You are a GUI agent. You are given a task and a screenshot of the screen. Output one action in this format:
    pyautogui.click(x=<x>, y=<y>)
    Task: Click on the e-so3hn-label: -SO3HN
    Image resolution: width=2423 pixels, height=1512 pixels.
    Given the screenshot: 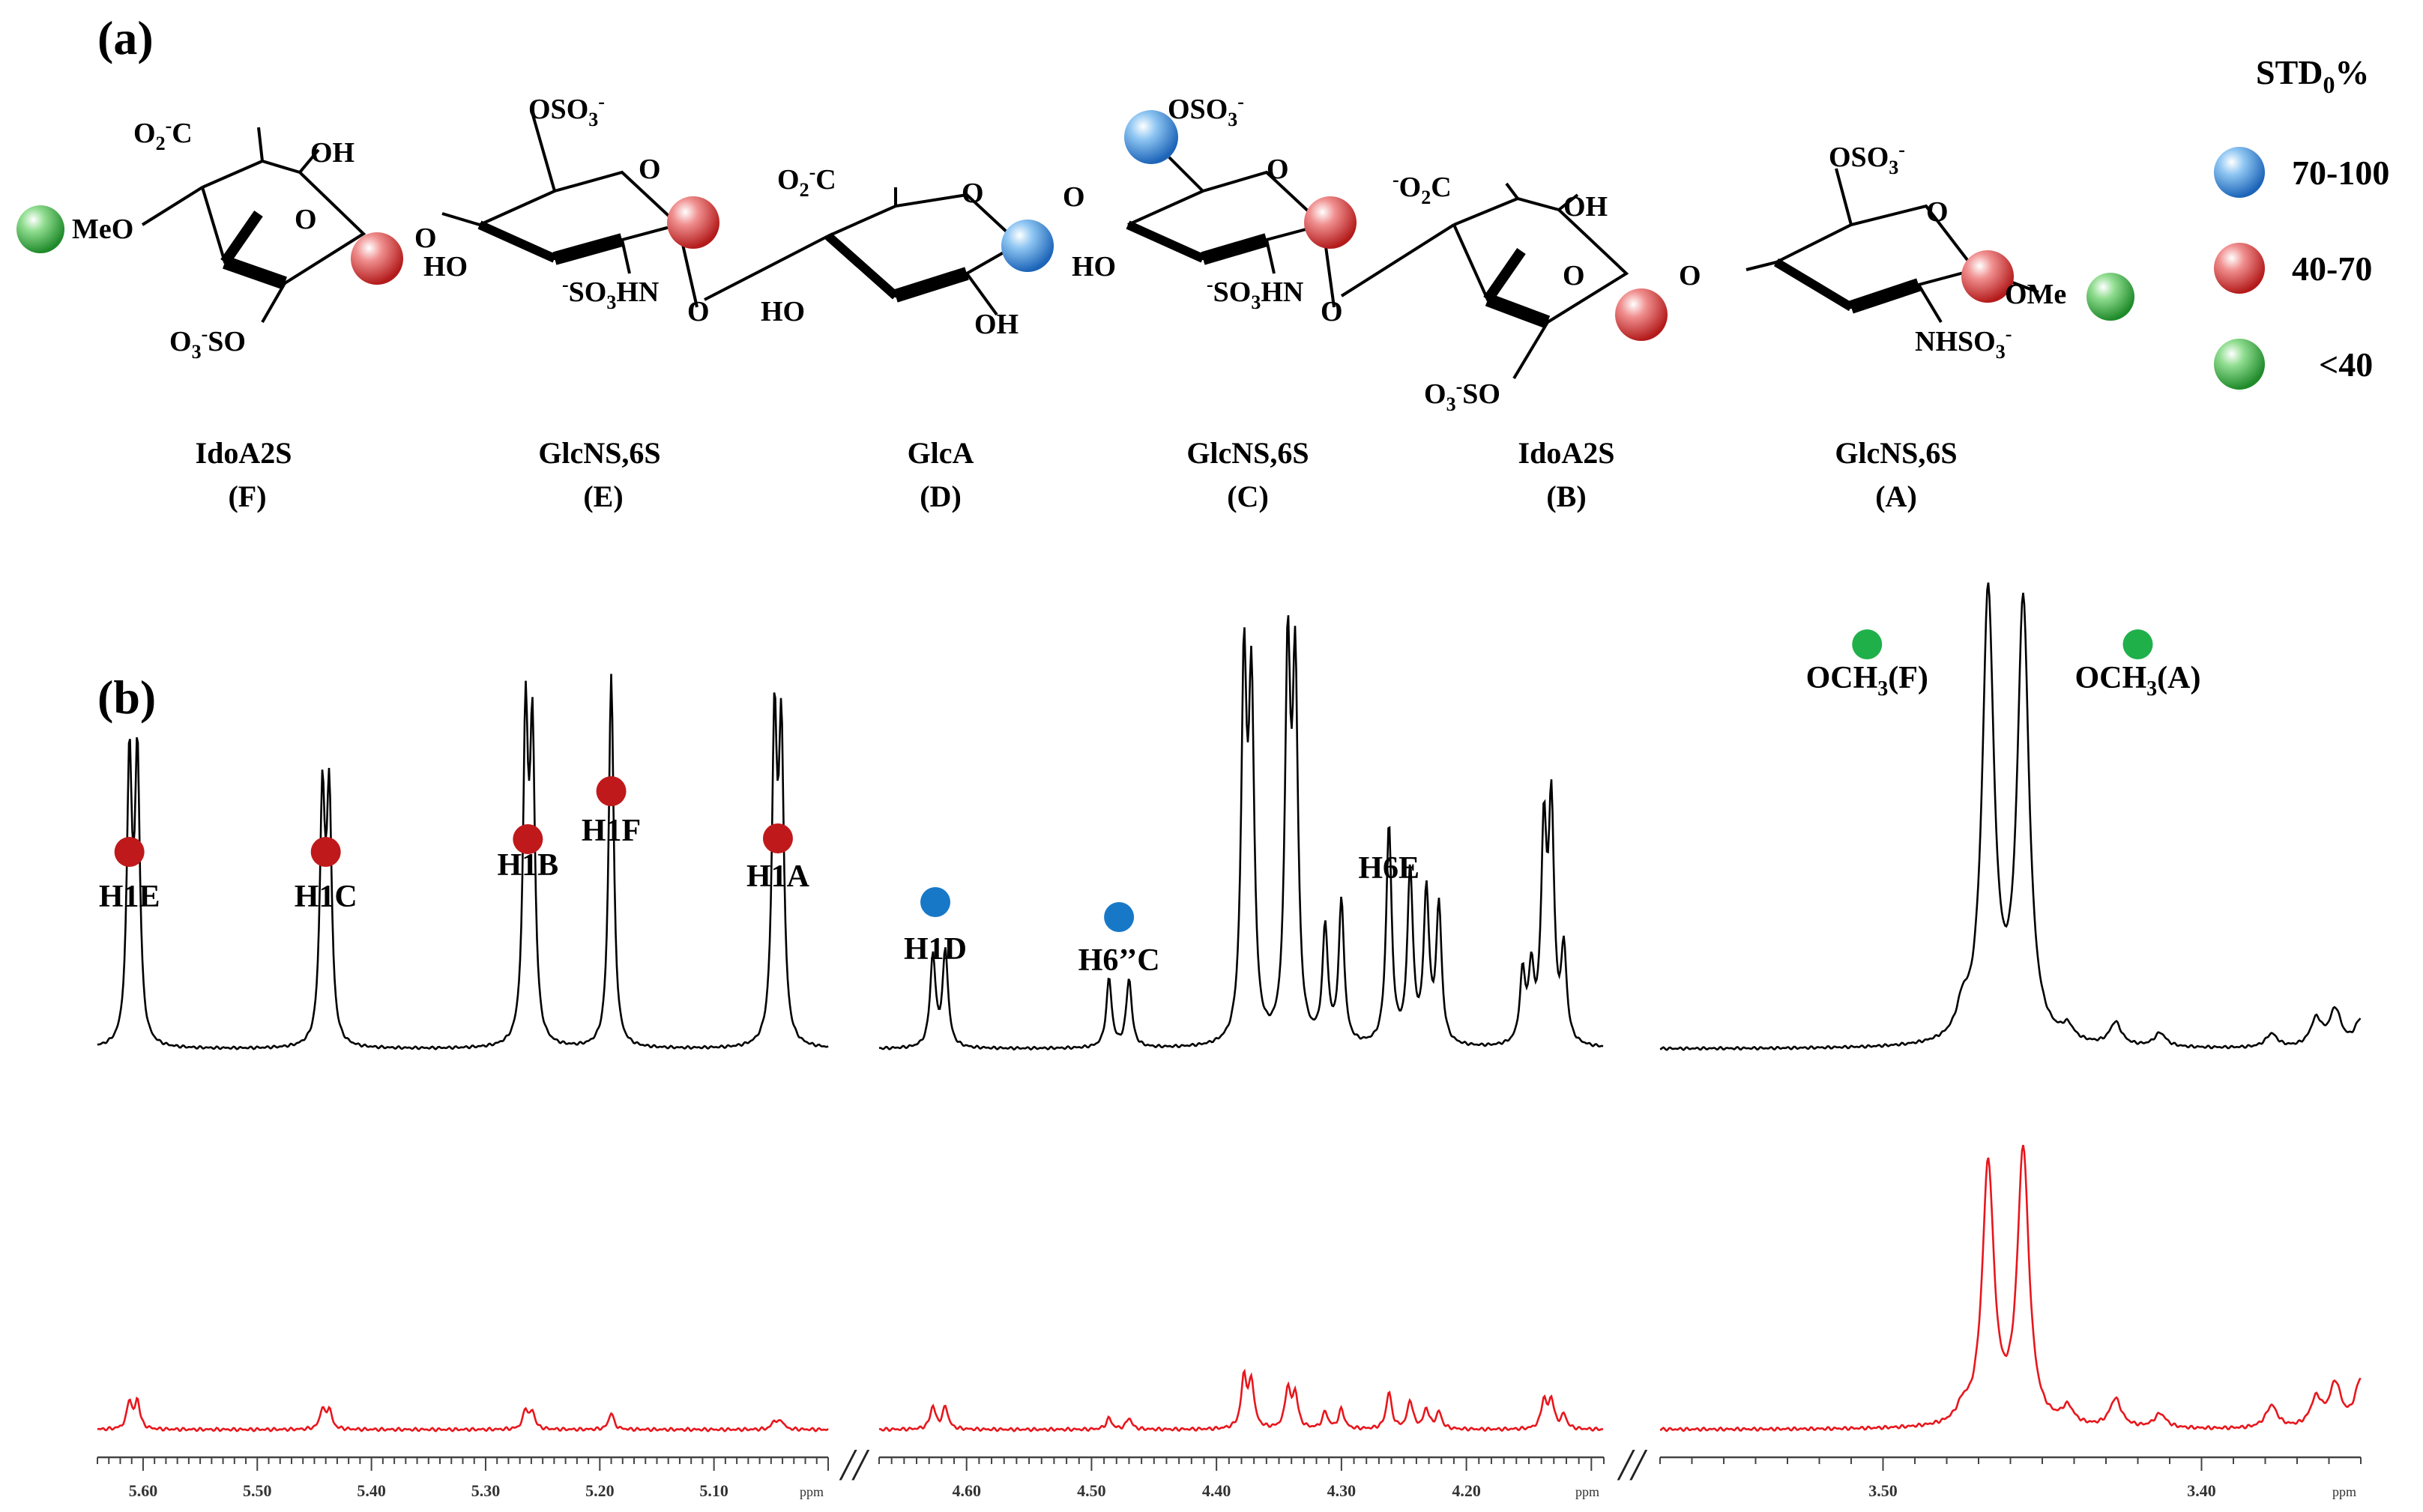 What is the action you would take?
    pyautogui.click(x=611, y=293)
    